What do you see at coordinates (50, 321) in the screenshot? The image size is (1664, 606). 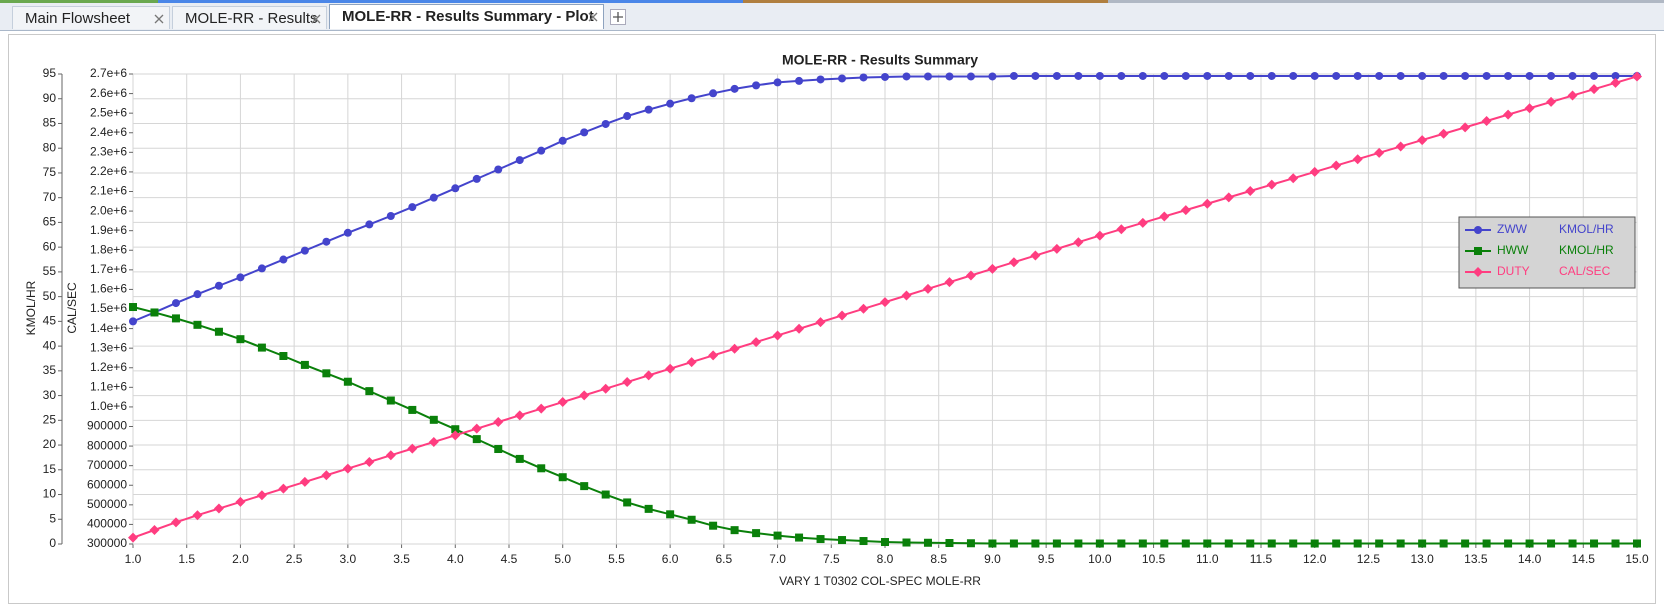 I see `y-tick-label: 45` at bounding box center [50, 321].